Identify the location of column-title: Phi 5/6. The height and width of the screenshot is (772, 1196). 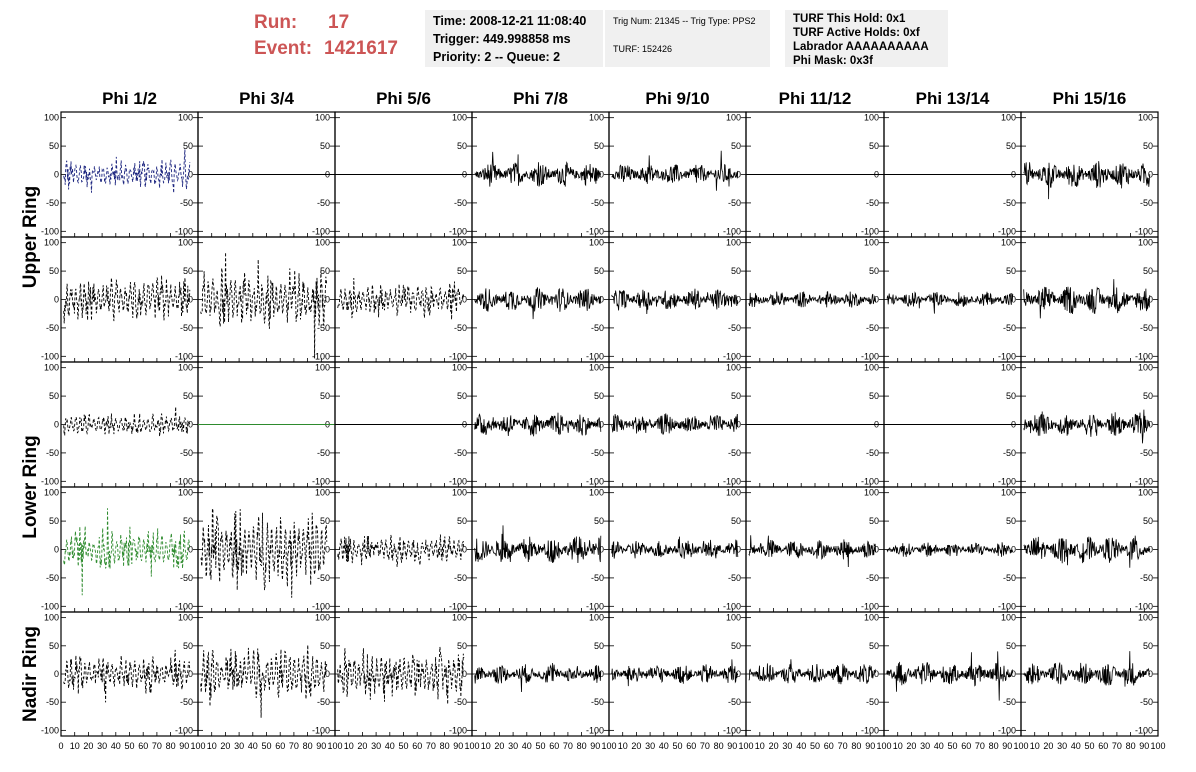
(403, 98).